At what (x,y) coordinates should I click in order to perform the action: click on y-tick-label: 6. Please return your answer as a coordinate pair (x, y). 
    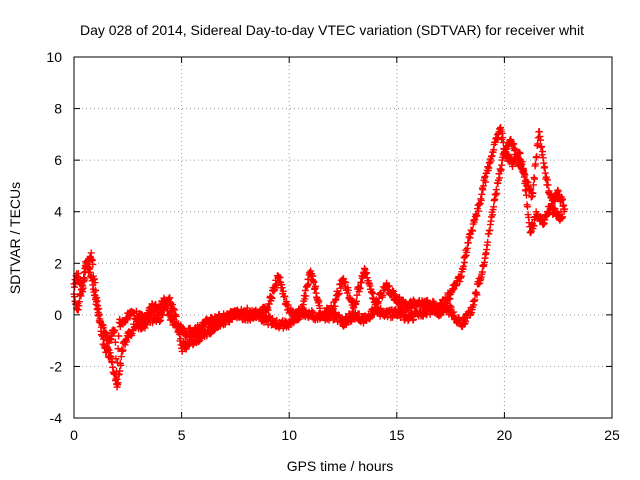
    Looking at the image, I should click on (58, 160).